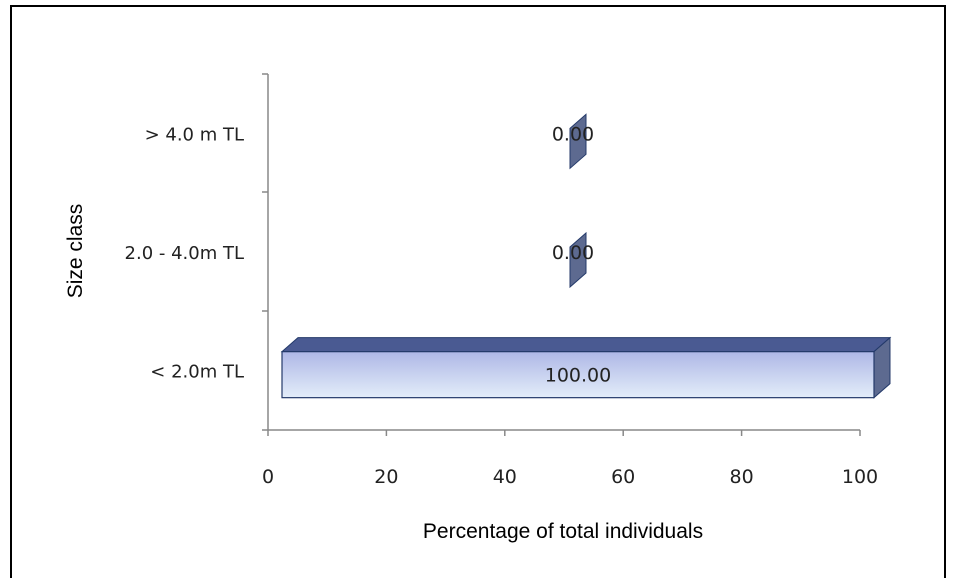 The height and width of the screenshot is (578, 960). Describe the element at coordinates (860, 477) in the screenshot. I see `x-tick-label: 100` at that location.